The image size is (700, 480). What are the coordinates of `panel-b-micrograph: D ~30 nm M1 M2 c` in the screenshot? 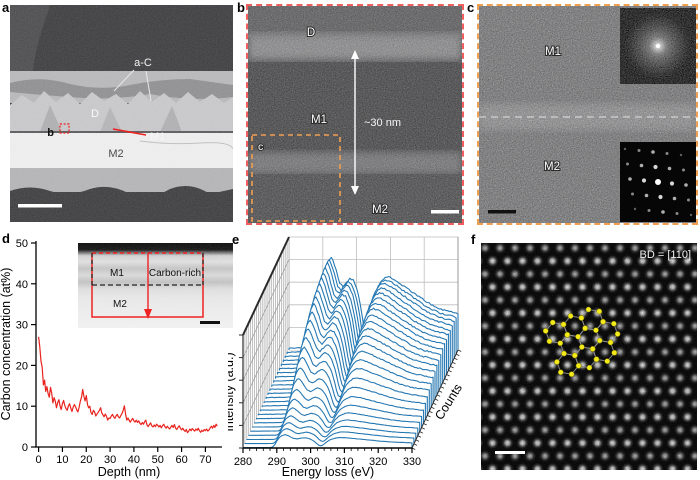 It's located at (355, 114).